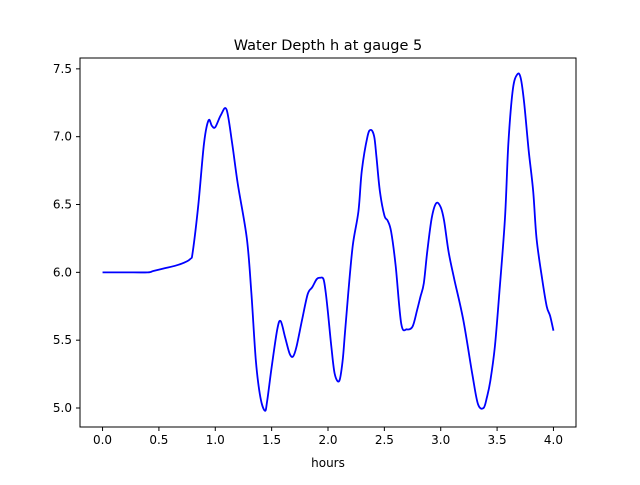 This screenshot has height=485, width=640. I want to click on x-tick-label: 4.0, so click(553, 440).